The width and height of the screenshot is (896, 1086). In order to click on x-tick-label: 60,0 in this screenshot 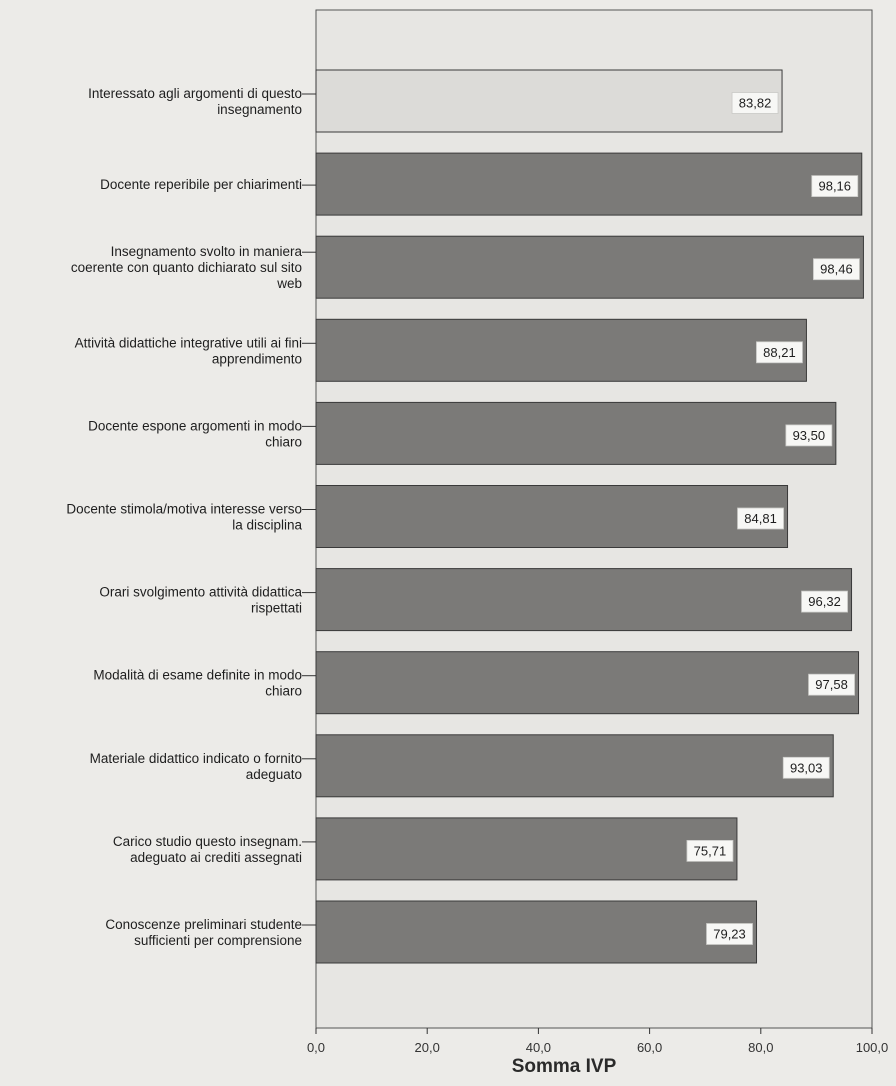, I will do `click(649, 1047)`.